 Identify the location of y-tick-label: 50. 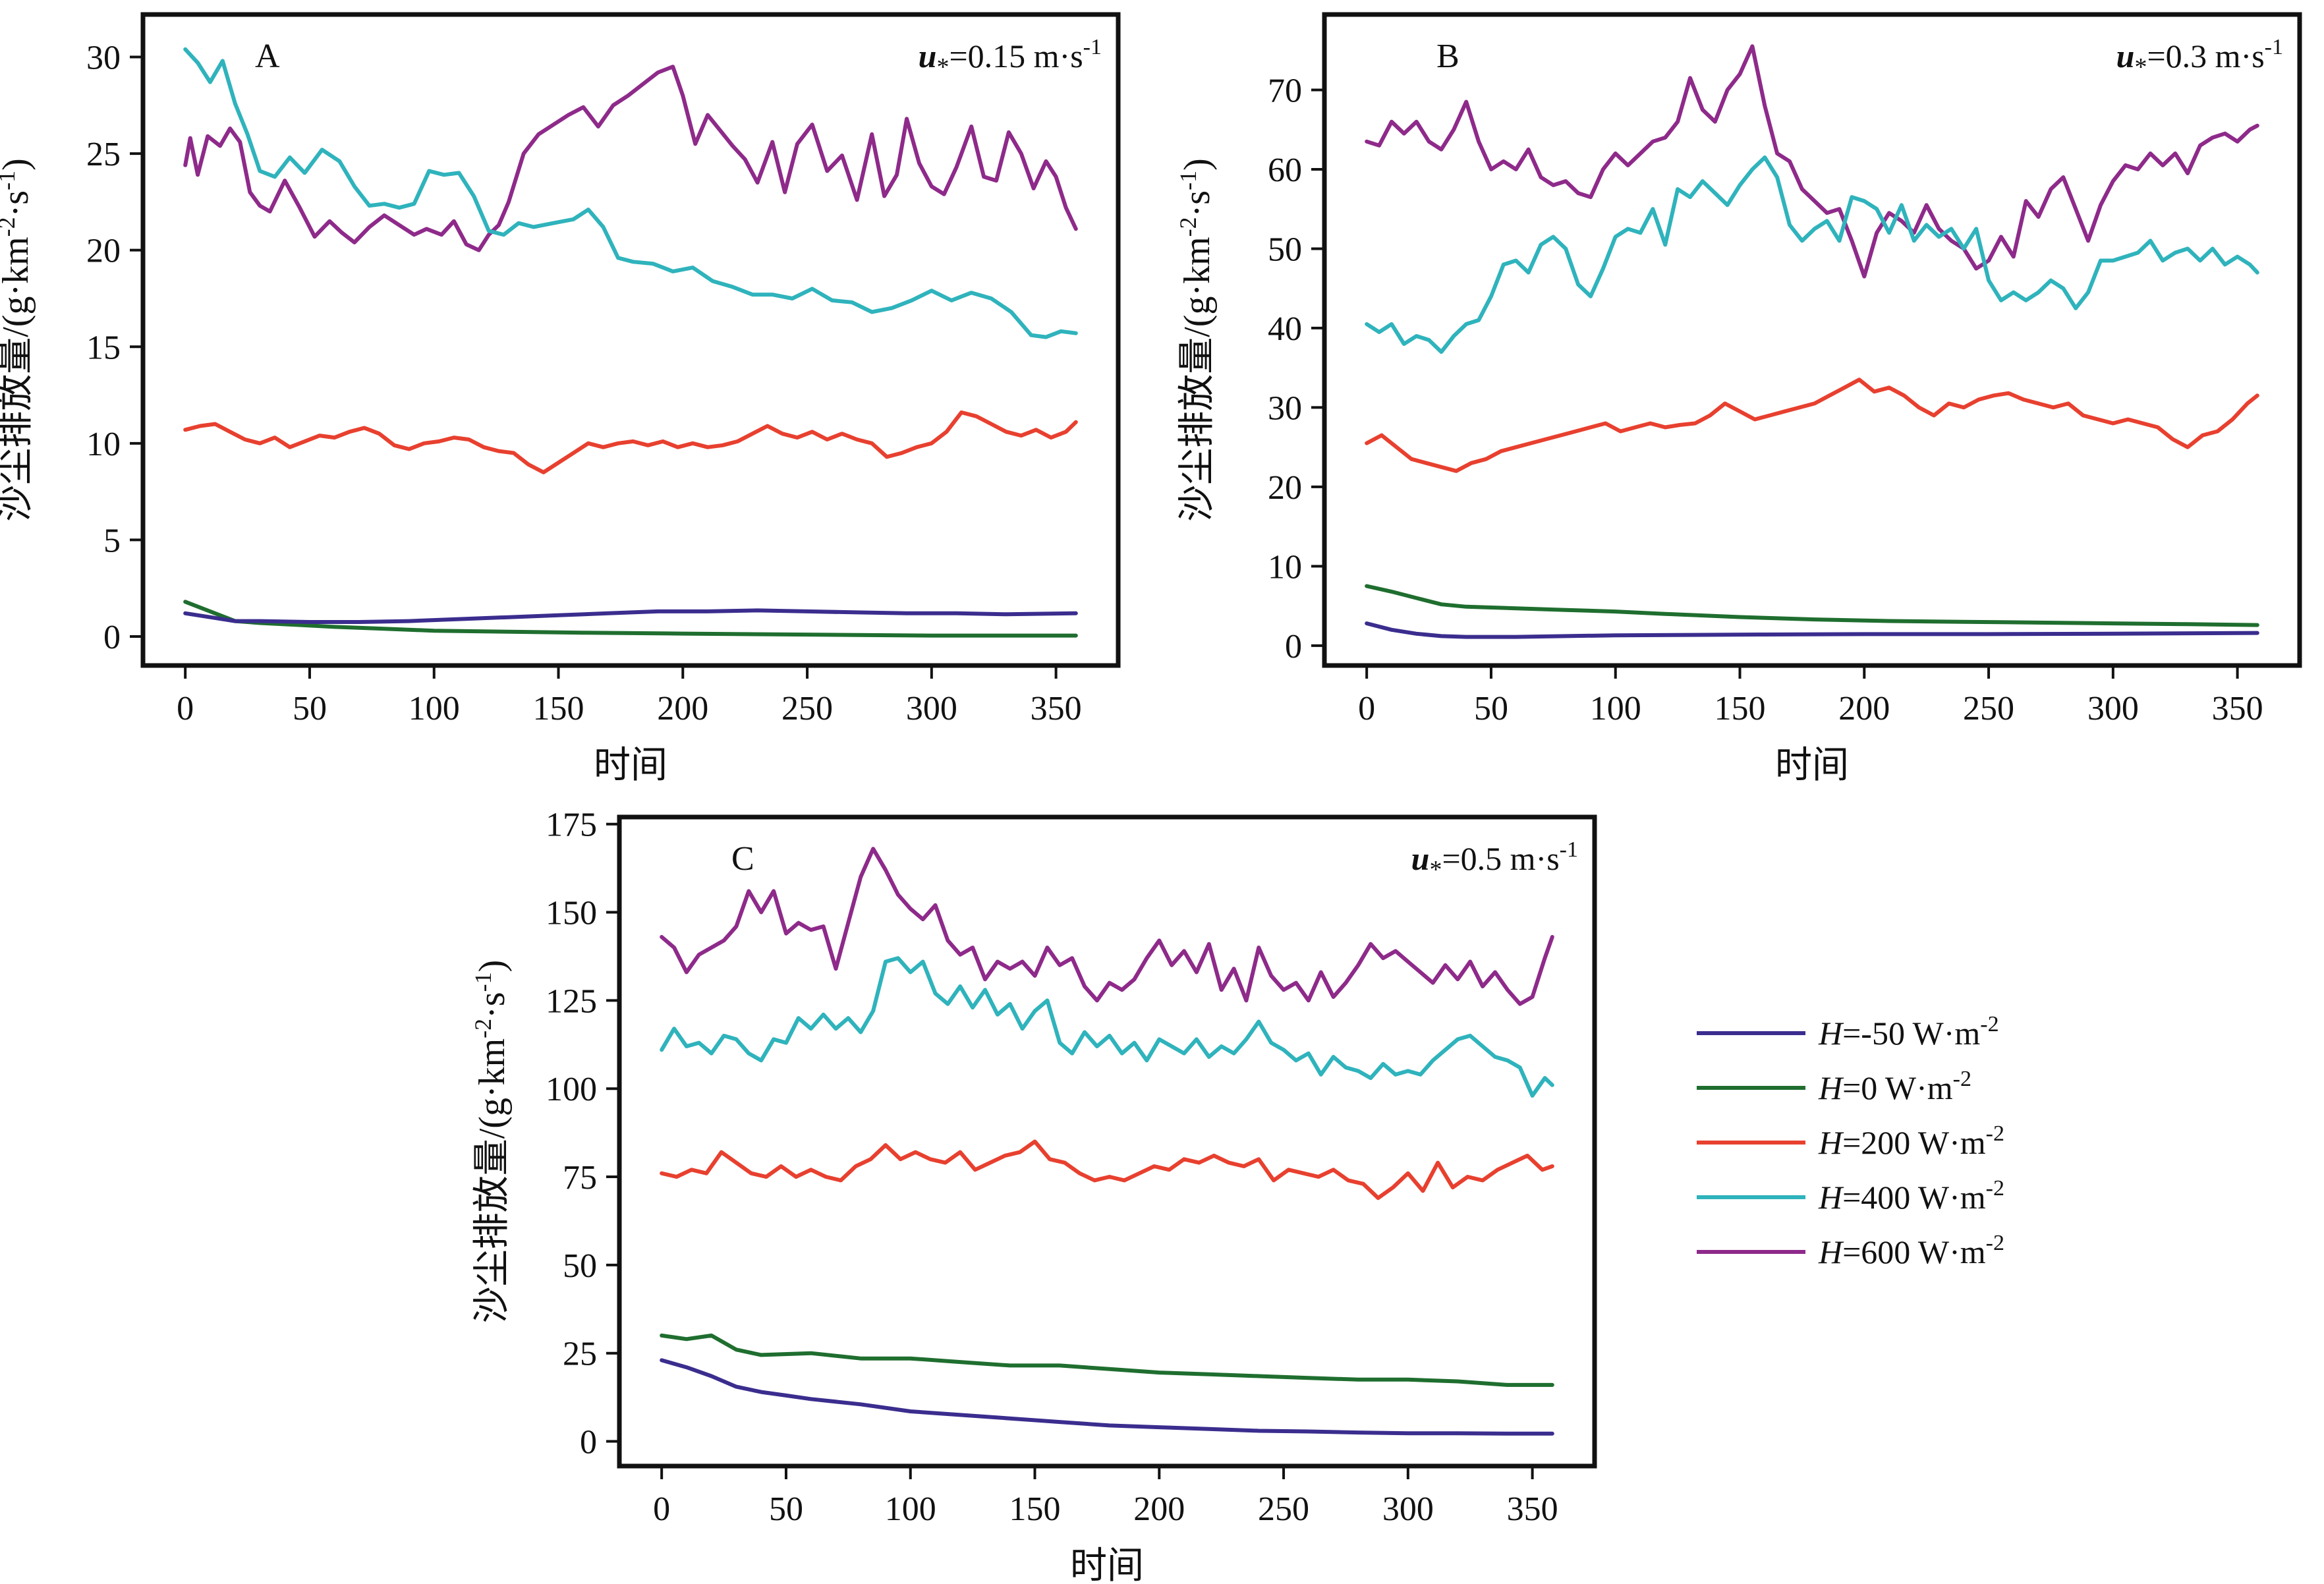
(1285, 249).